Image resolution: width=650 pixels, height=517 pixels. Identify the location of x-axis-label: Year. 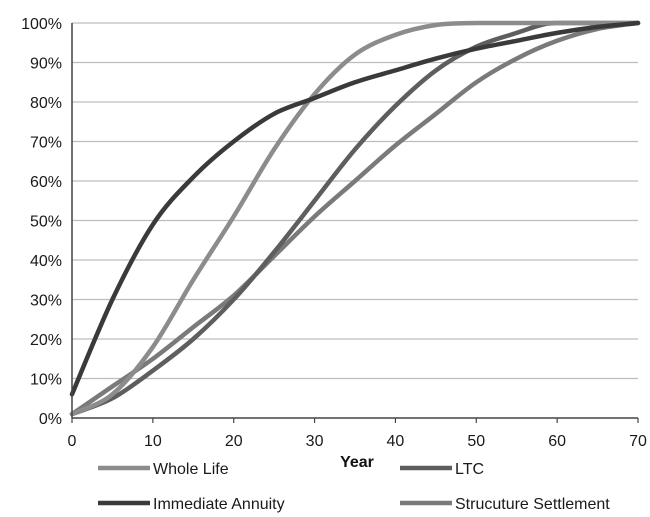
(357, 462).